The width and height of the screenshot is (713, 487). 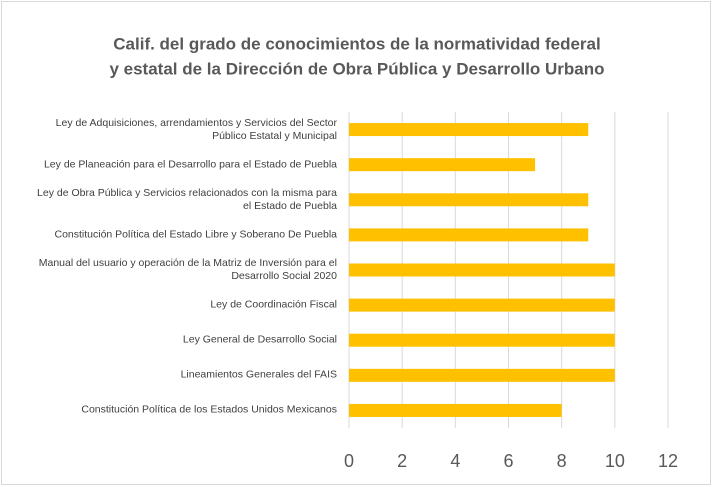 I want to click on x-tick-label: 0, so click(x=349, y=461).